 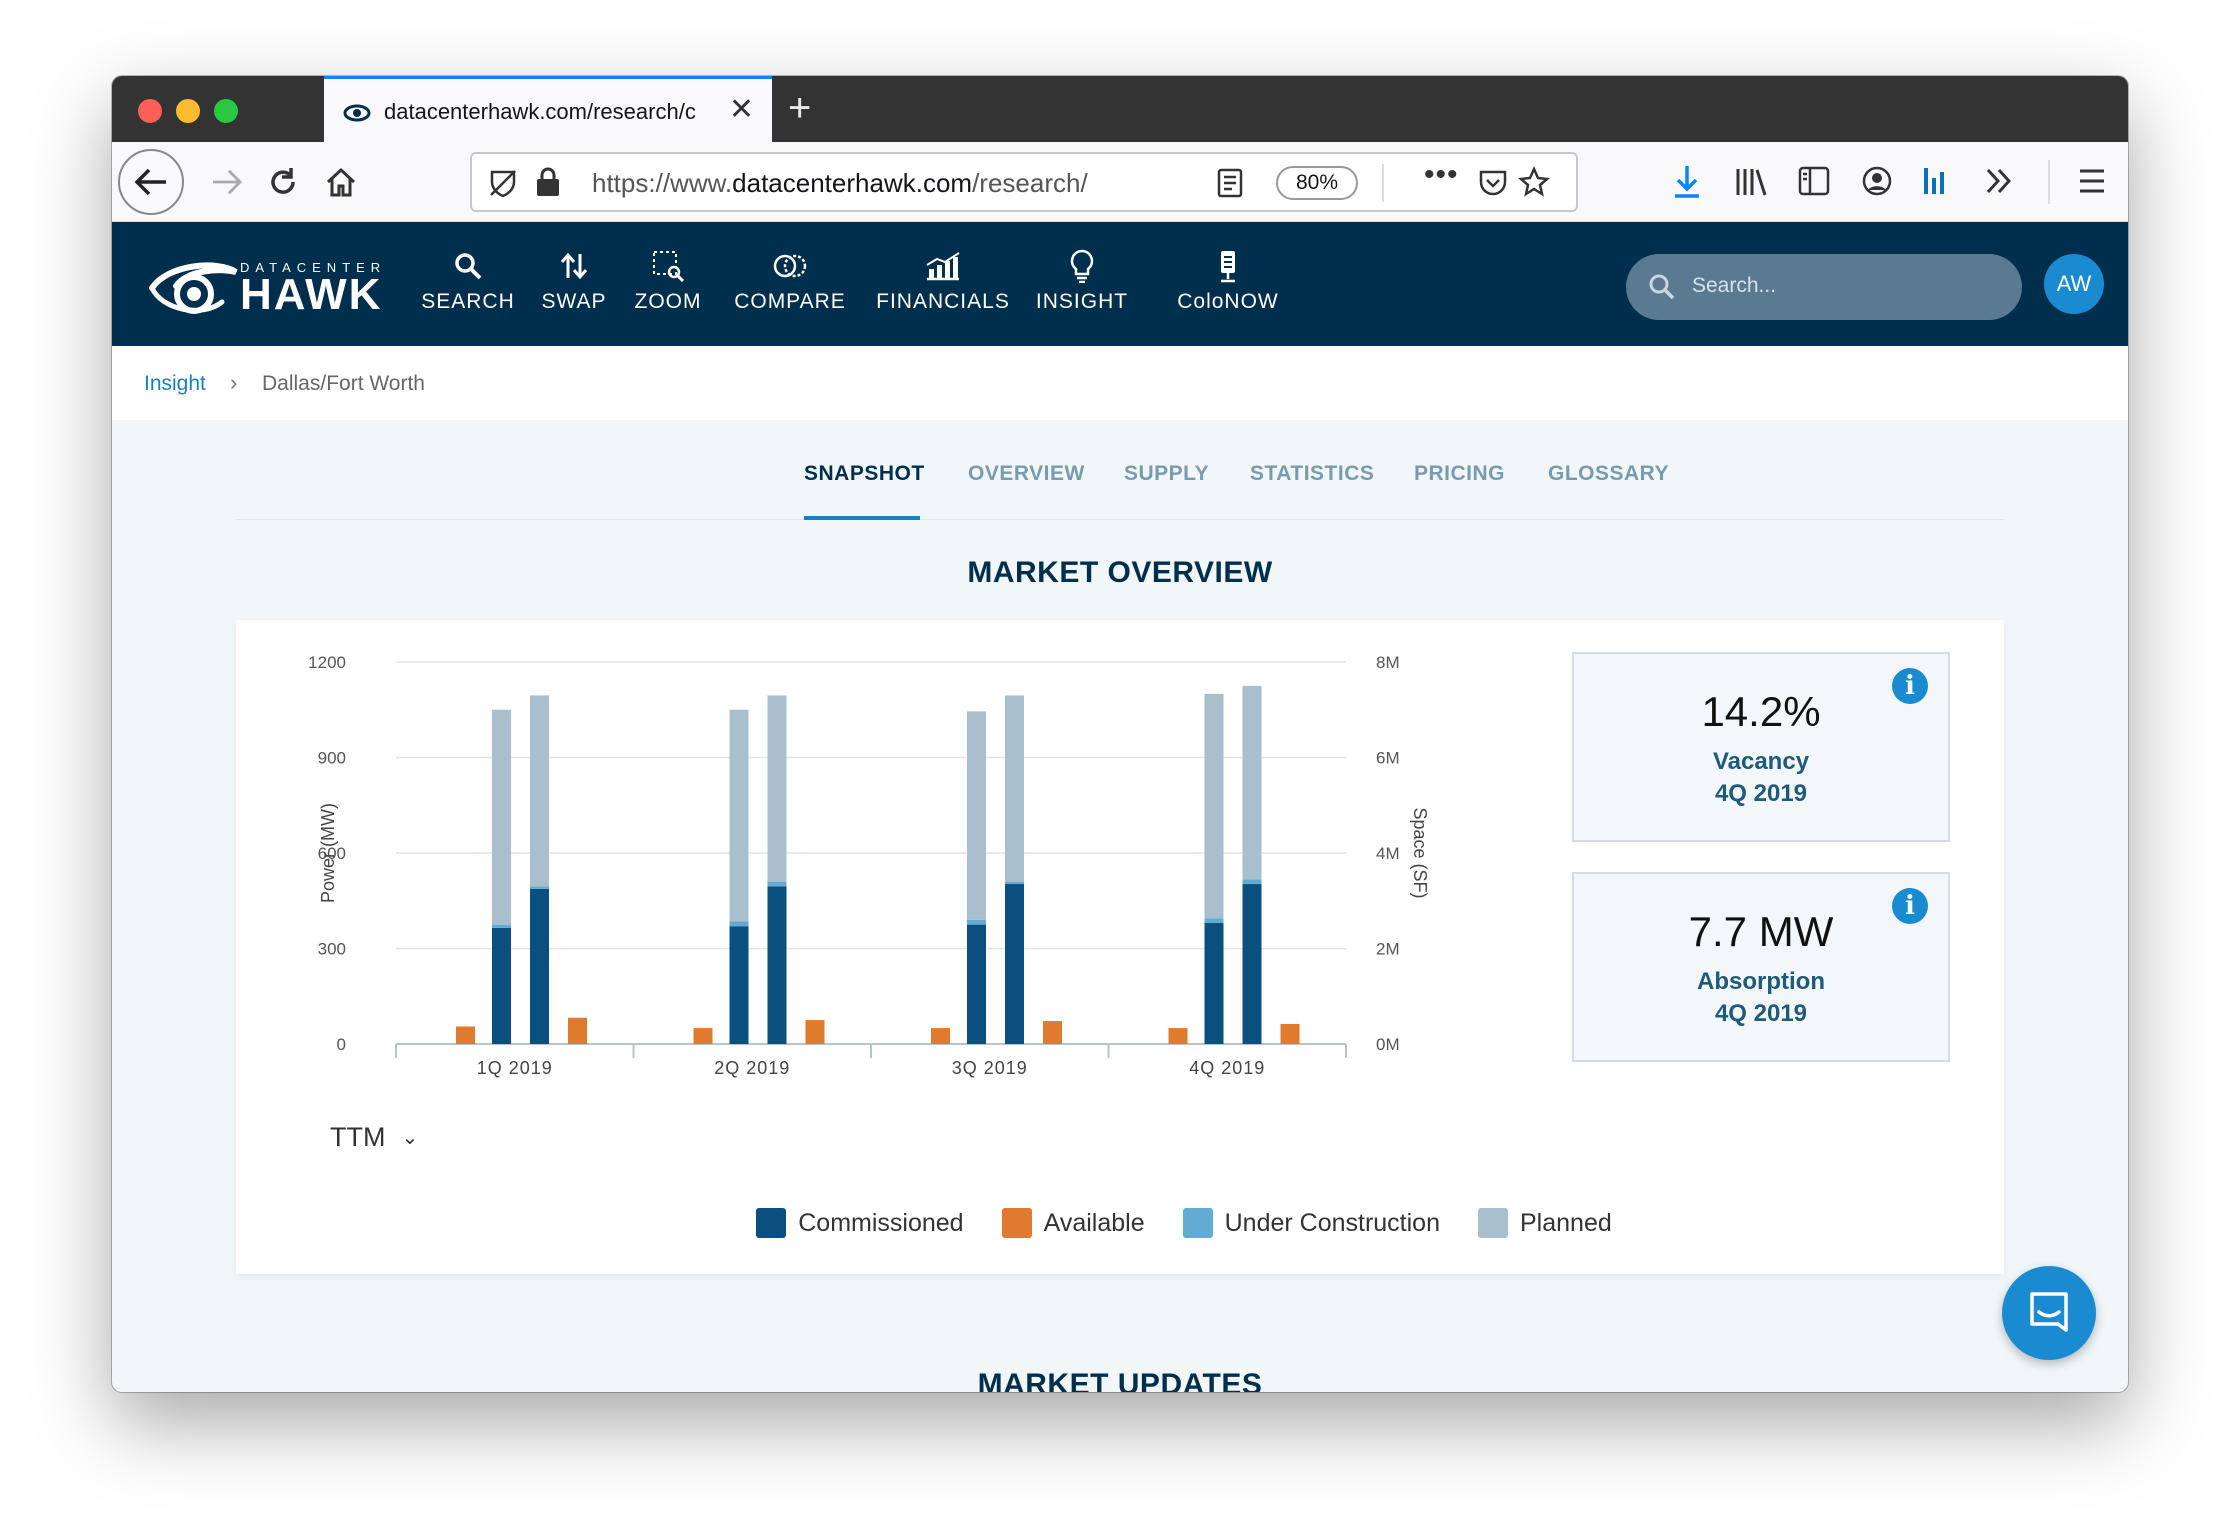 I want to click on bar-available-power, so click(x=465, y=1035).